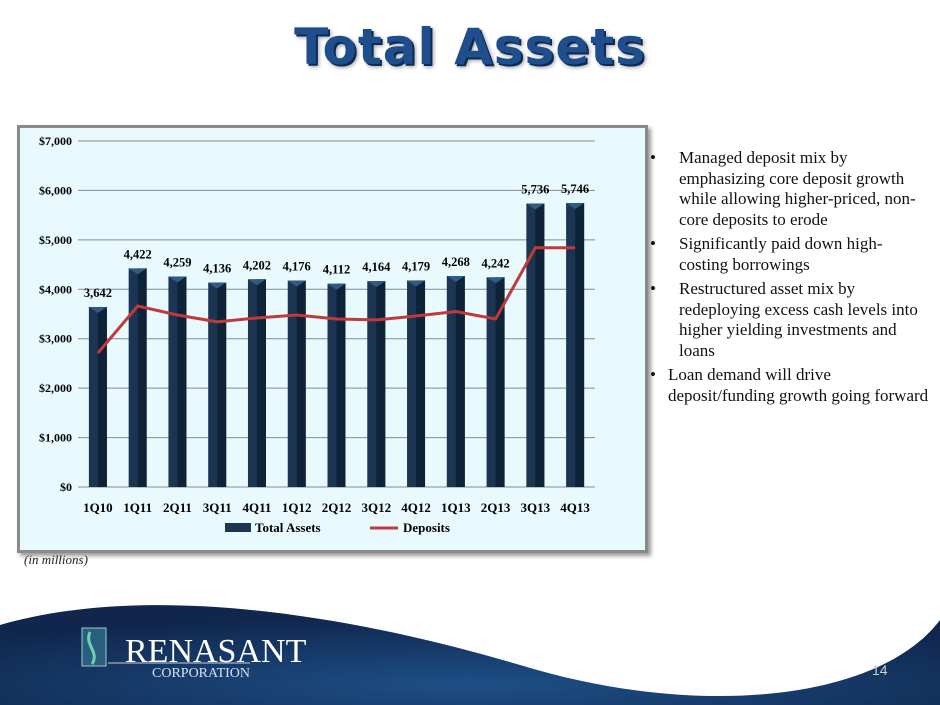 This screenshot has height=705, width=940. I want to click on y-tick-label: $5,000, so click(55, 240).